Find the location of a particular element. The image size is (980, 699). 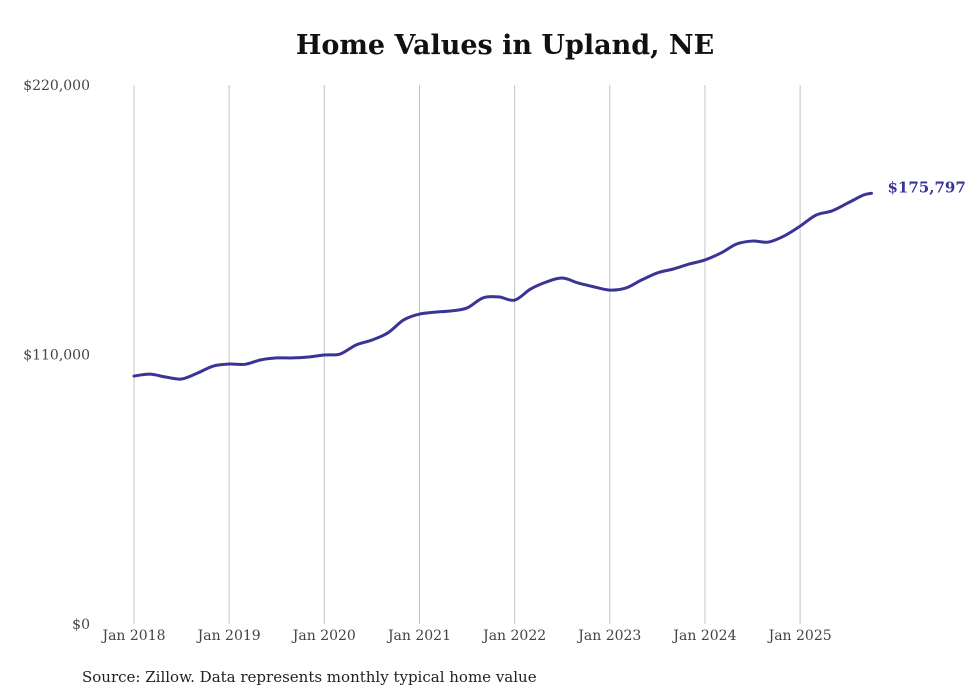

x-tick-label: Jan 2025 is located at coordinates (799, 636).